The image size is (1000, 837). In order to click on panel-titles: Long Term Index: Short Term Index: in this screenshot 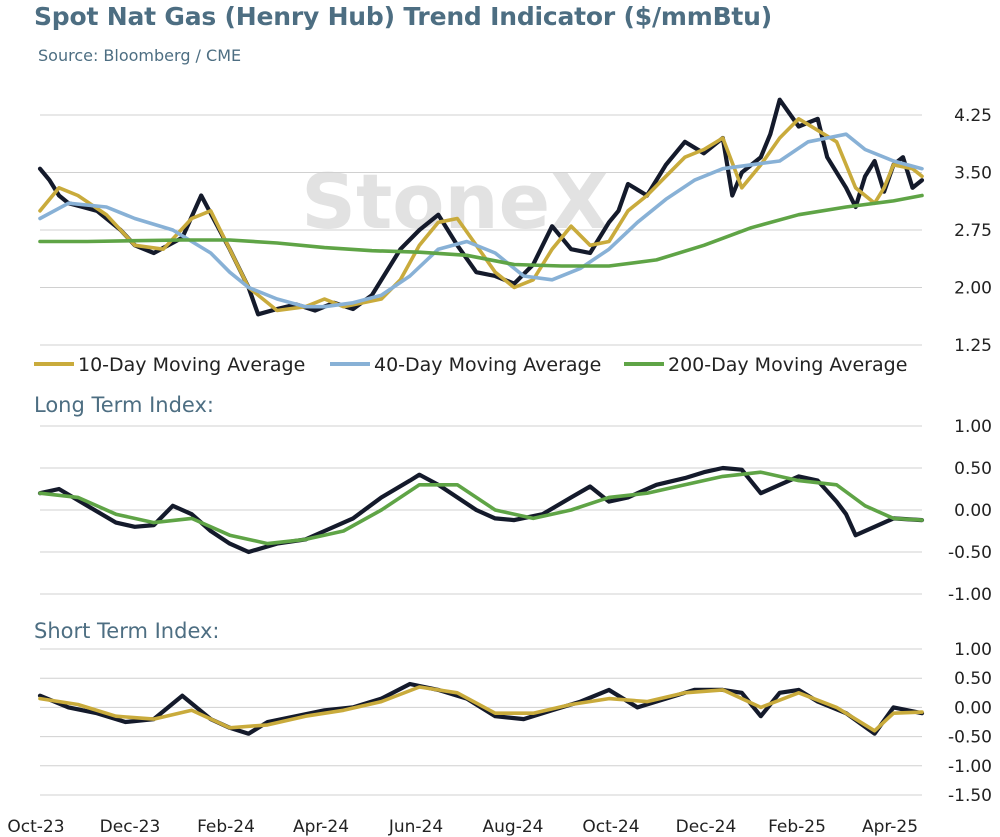, I will do `click(127, 518)`.